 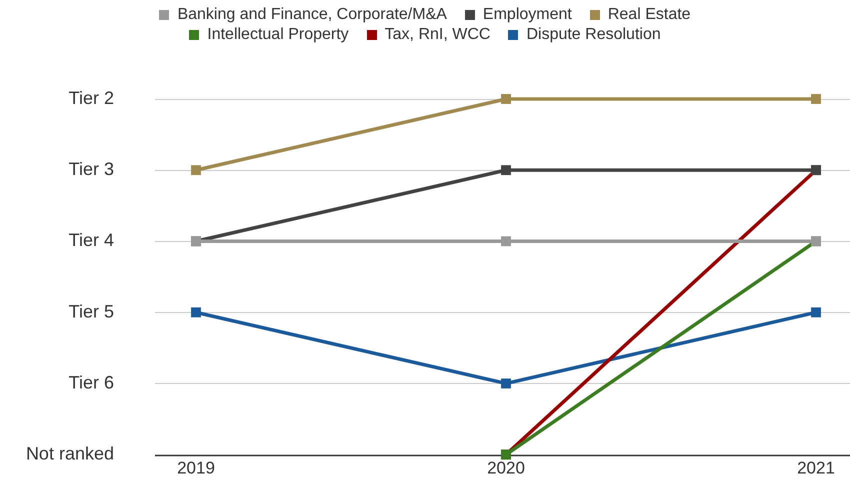 What do you see at coordinates (312, 15) in the screenshot?
I see `legend-label: Banking and Finance, Corporate/M&A` at bounding box center [312, 15].